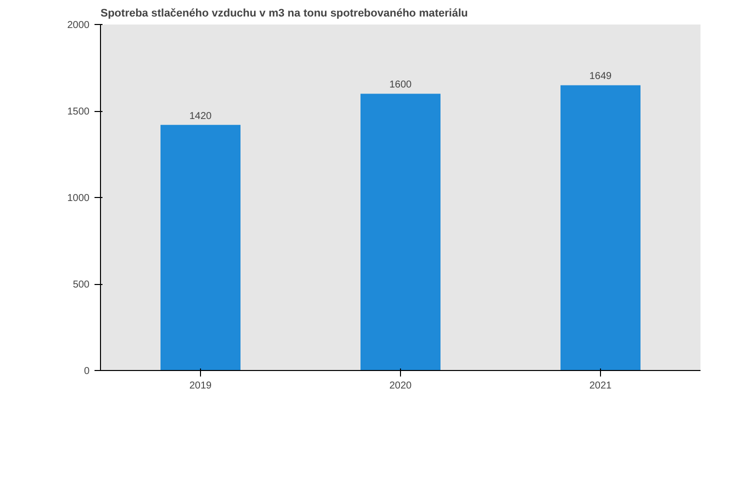 The width and height of the screenshot is (756, 483). What do you see at coordinates (400, 85) in the screenshot?
I see `data-label: 1600` at bounding box center [400, 85].